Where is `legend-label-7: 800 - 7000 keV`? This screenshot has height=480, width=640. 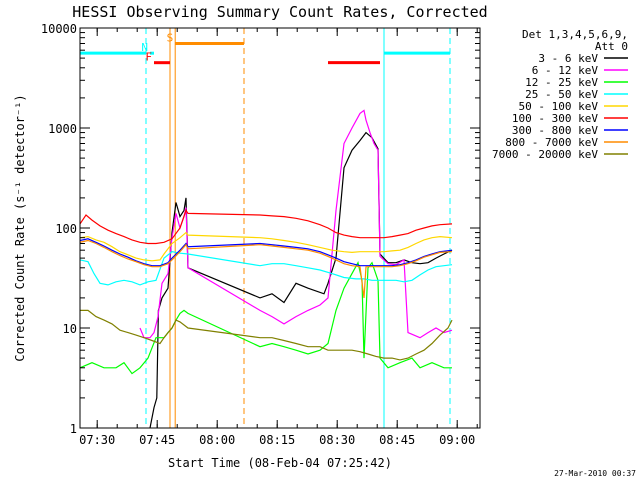 legend-label-7: 800 - 7000 keV is located at coordinates (551, 142).